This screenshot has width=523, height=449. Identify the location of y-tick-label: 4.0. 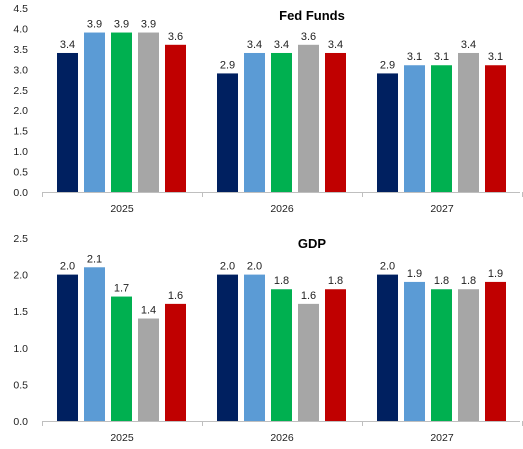
(20, 29).